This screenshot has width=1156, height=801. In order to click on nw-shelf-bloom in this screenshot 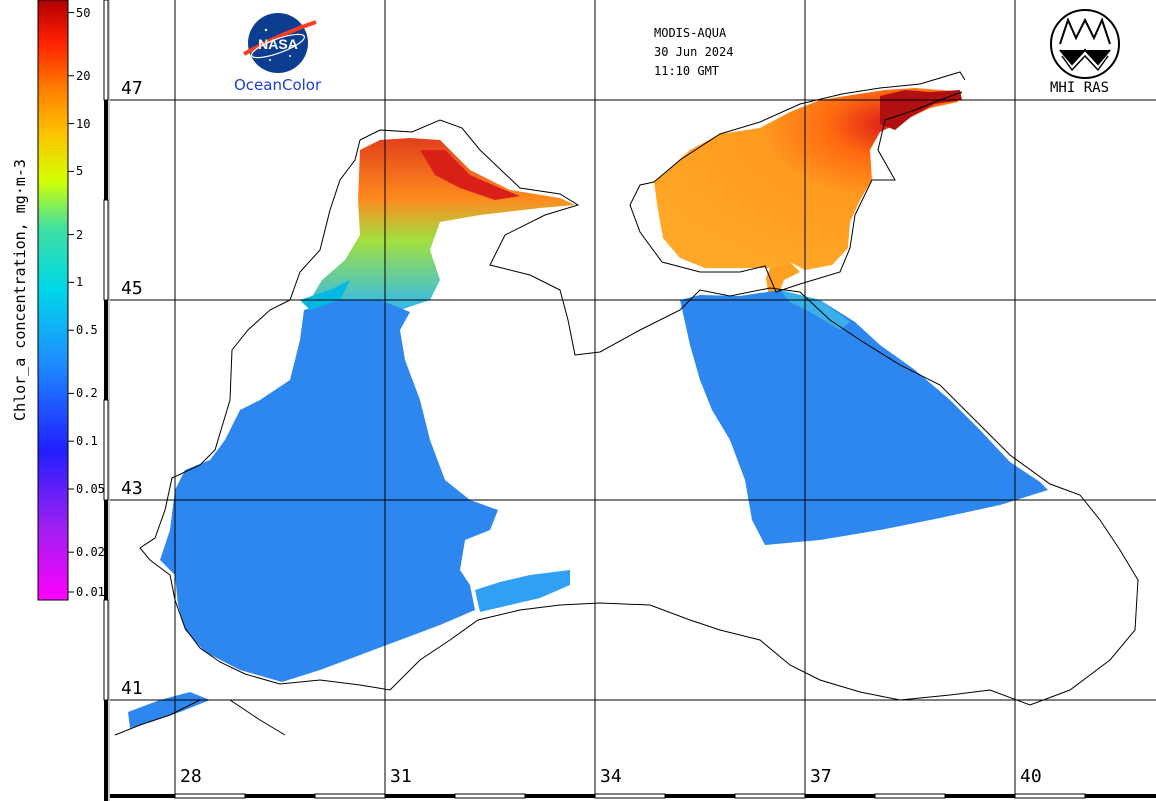, I will do `click(442, 224)`.